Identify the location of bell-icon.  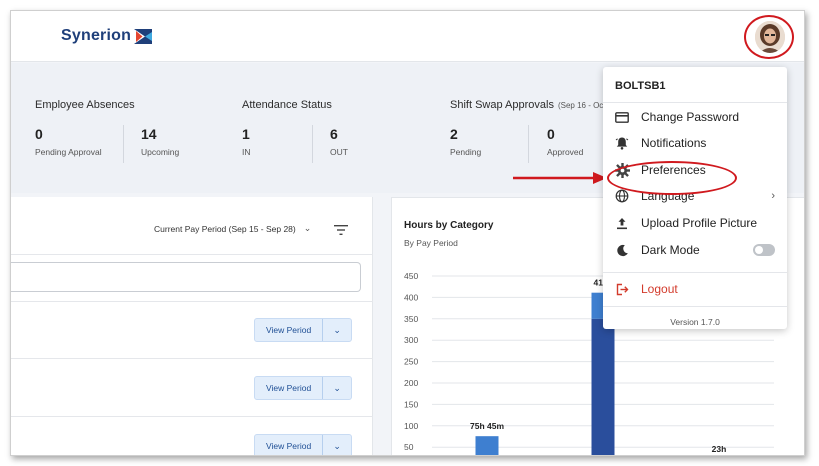
(622, 143).